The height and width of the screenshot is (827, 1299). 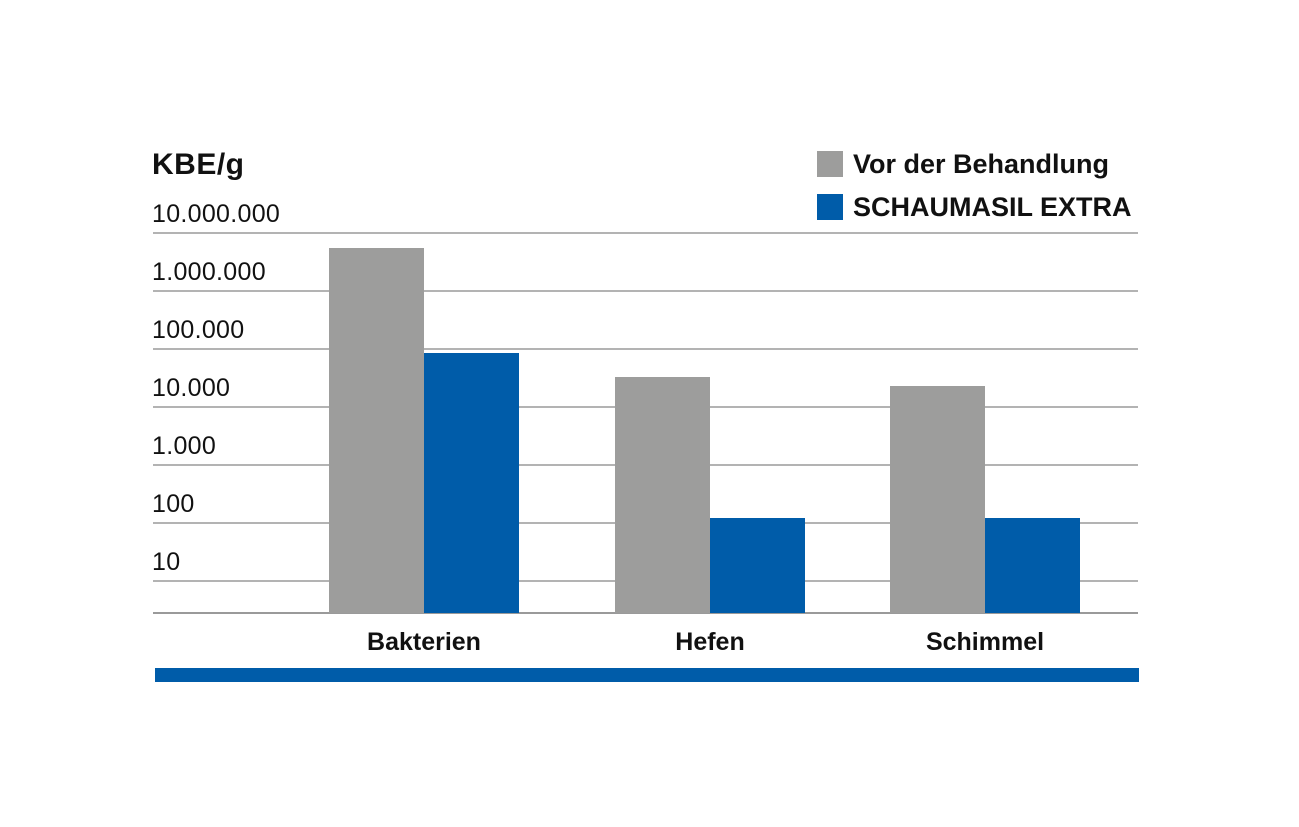 What do you see at coordinates (757, 565) in the screenshot?
I see `bar-hefen-schaumasil-extra` at bounding box center [757, 565].